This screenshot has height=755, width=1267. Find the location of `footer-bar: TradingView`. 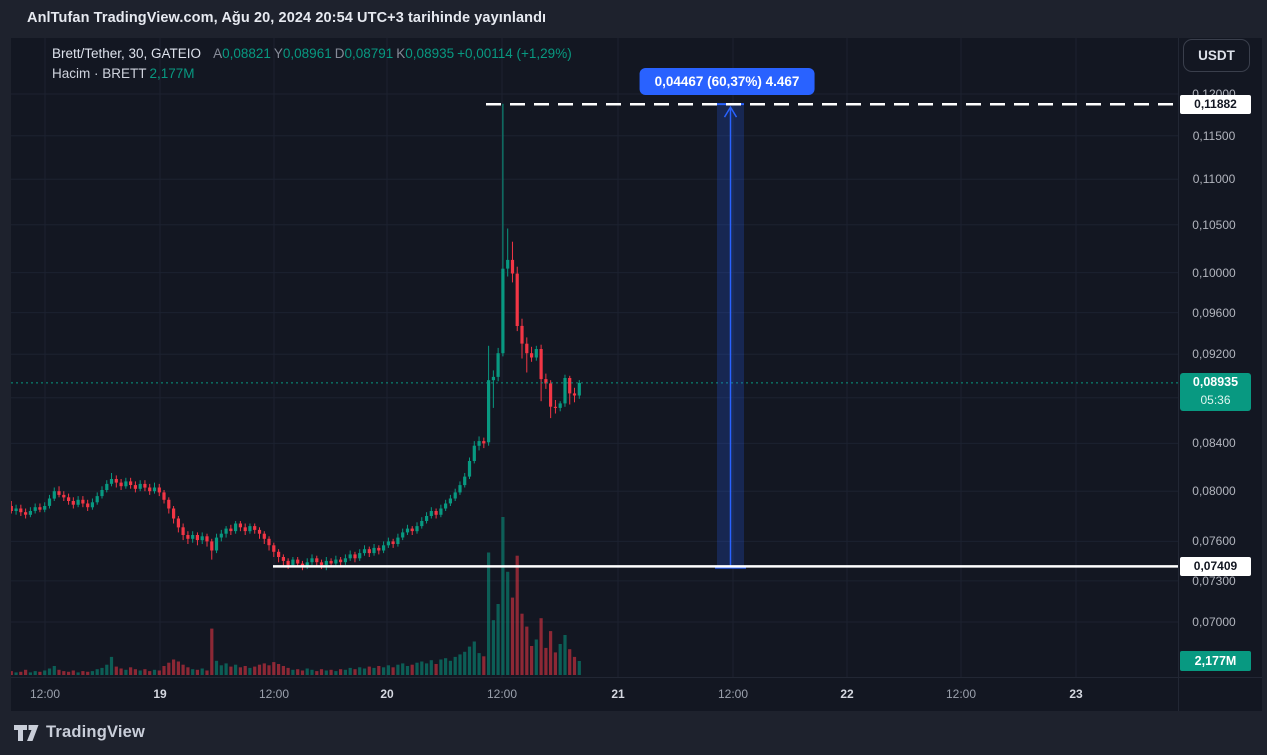

footer-bar: TradingView is located at coordinates (633, 733).